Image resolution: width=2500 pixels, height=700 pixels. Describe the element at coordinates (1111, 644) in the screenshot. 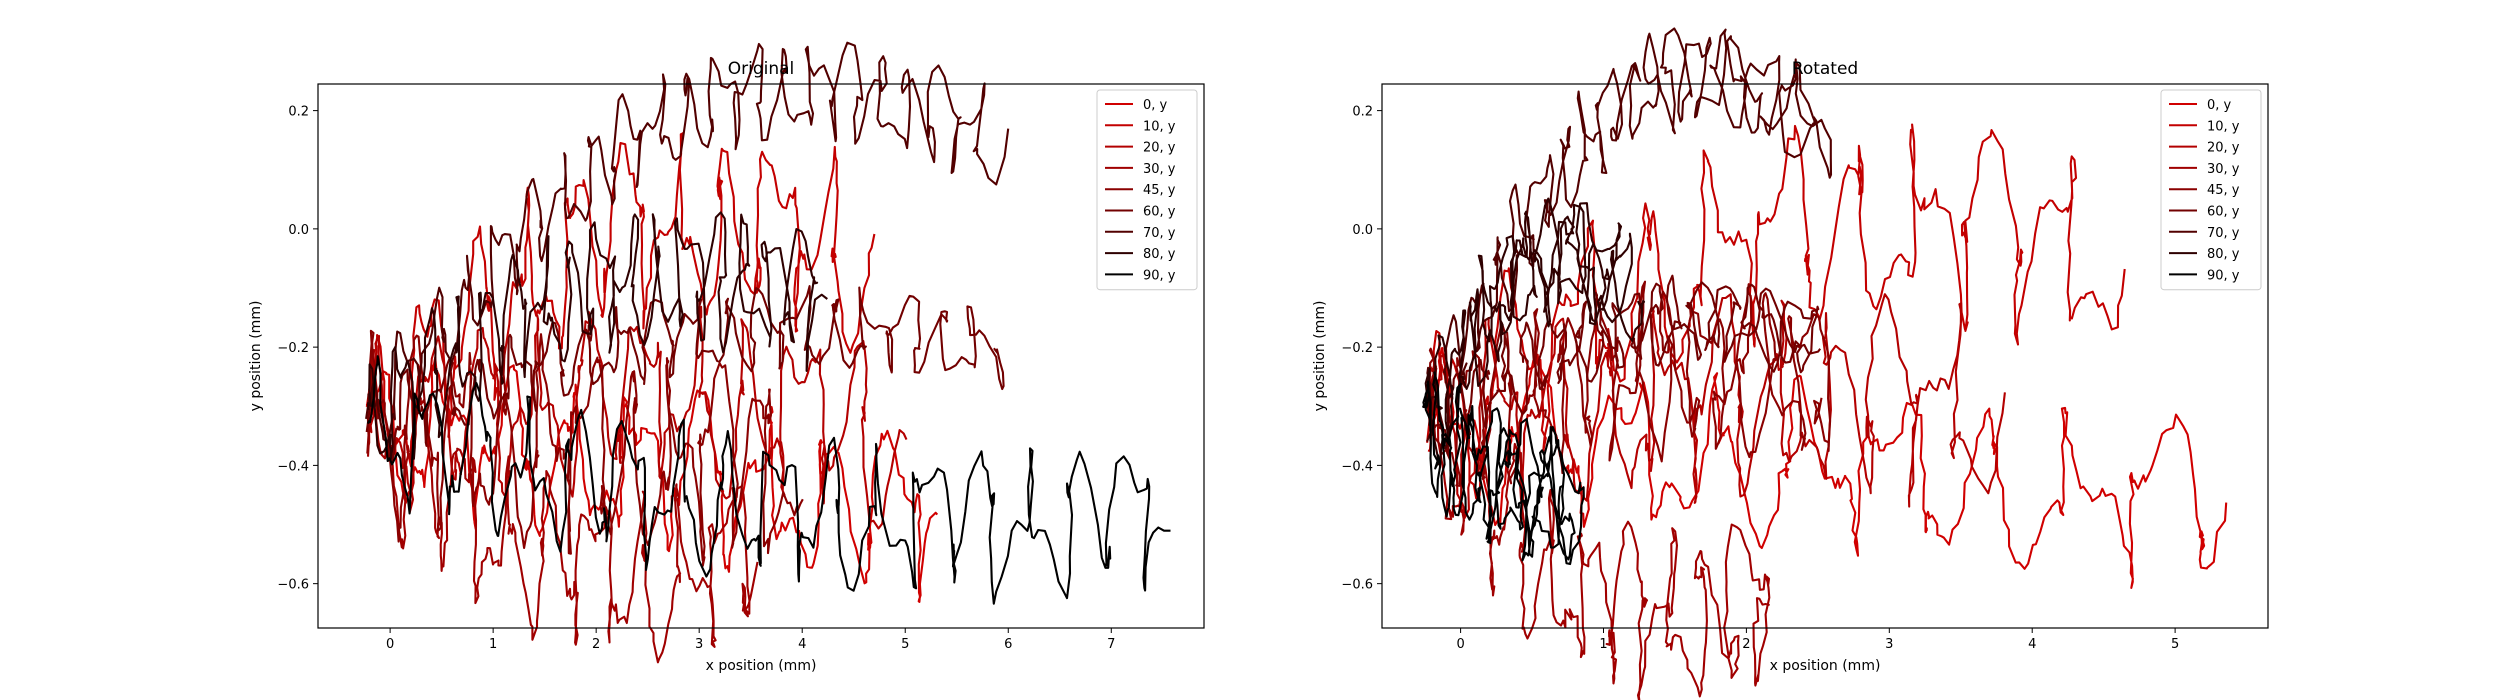

I see `x-tick-label: 7` at that location.